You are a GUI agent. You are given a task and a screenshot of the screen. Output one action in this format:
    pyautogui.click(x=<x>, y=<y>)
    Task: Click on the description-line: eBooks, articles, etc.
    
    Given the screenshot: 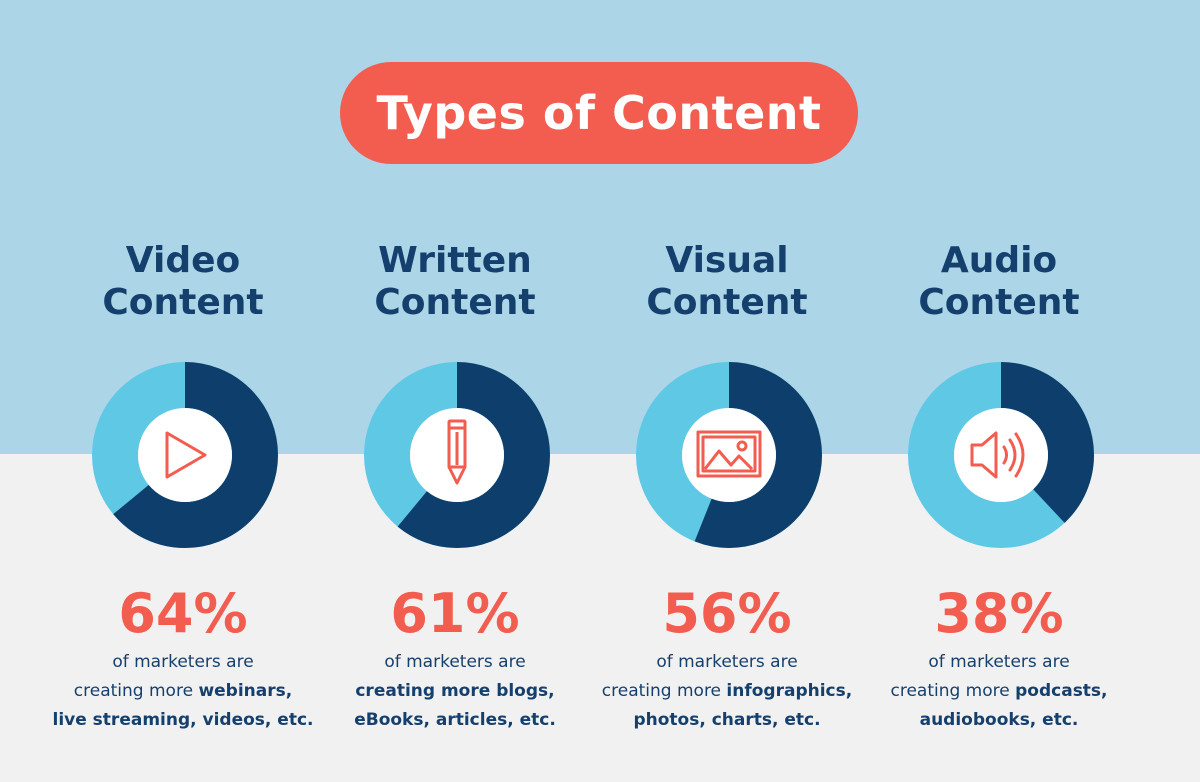 What is the action you would take?
    pyautogui.click(x=455, y=720)
    